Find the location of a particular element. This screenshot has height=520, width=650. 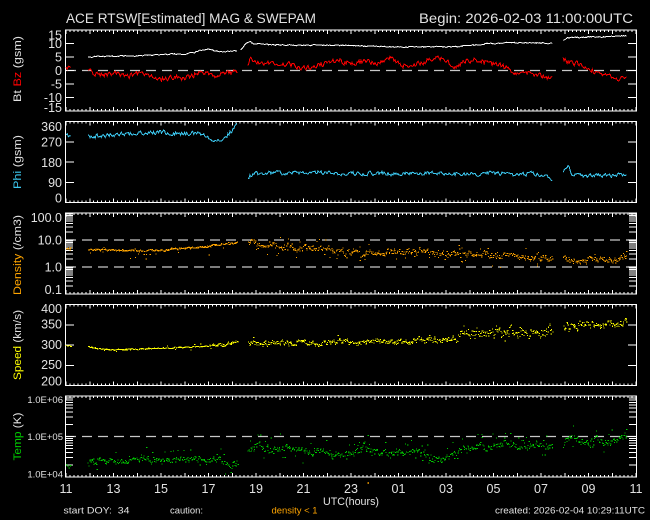

svg-text: Density (/cm3) is located at coordinates (18, 255).